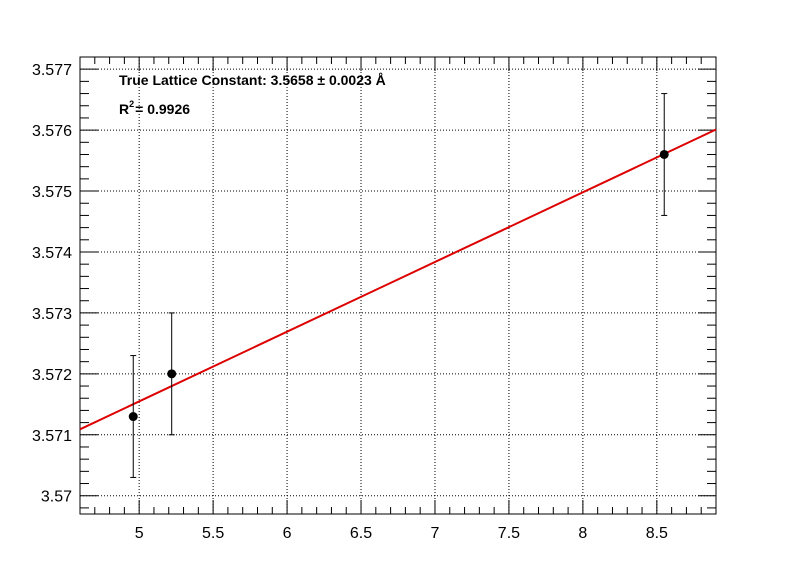 The image size is (796, 572). I want to click on lattice-constant-annotation: True Lattice Constant: 3.5658 ± 0.0023 Å, so click(252, 80).